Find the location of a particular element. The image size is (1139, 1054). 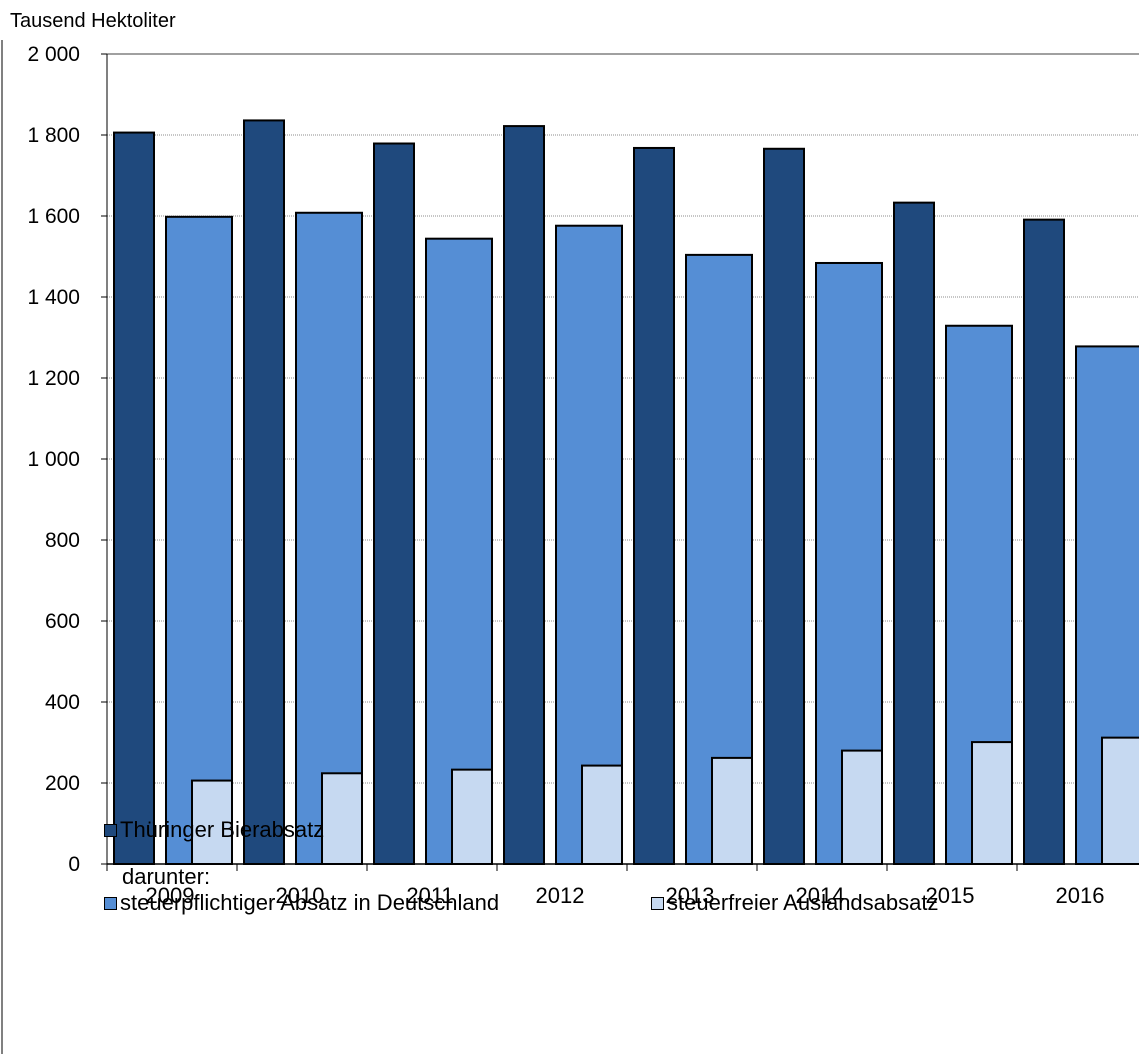

y-tick-label: 1 600 is located at coordinates (53, 216).